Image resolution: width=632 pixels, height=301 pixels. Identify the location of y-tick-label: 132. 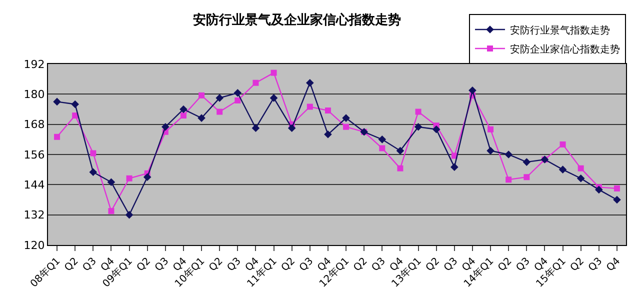
(34, 215).